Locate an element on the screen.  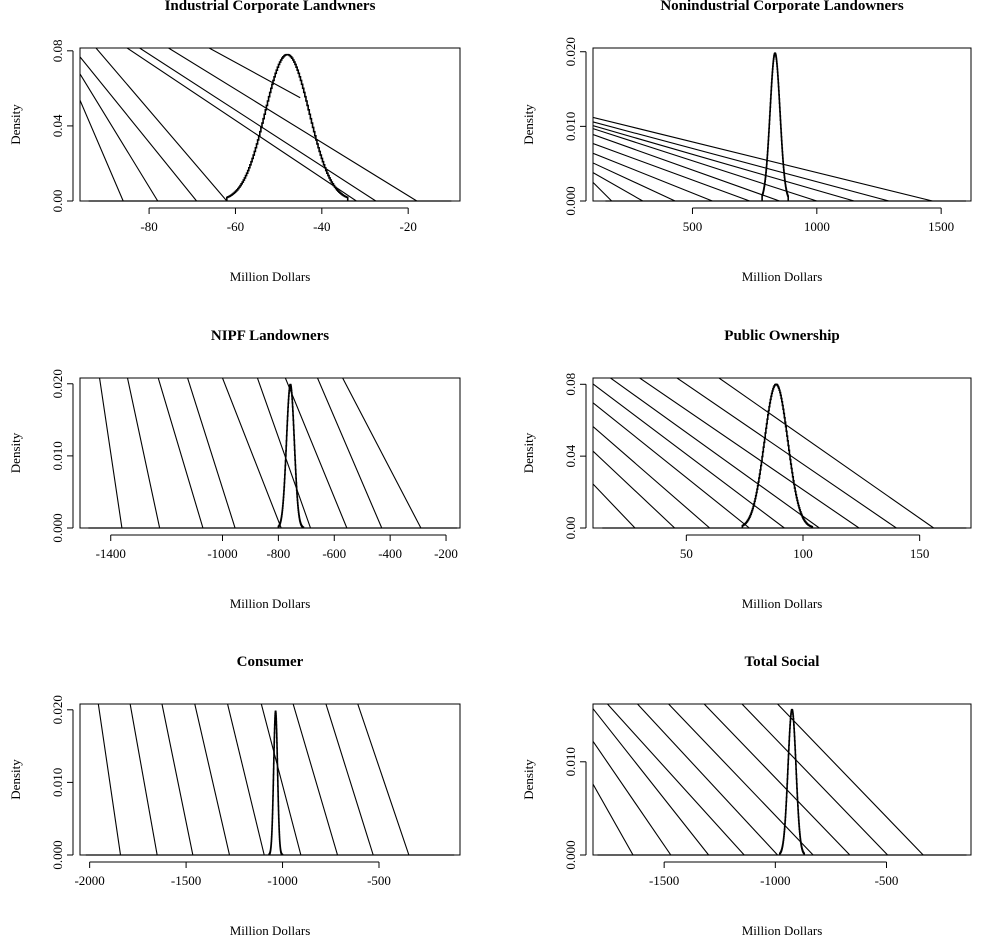
panel-industrial-corporate-landwners-density-curve is located at coordinates (287, 127).